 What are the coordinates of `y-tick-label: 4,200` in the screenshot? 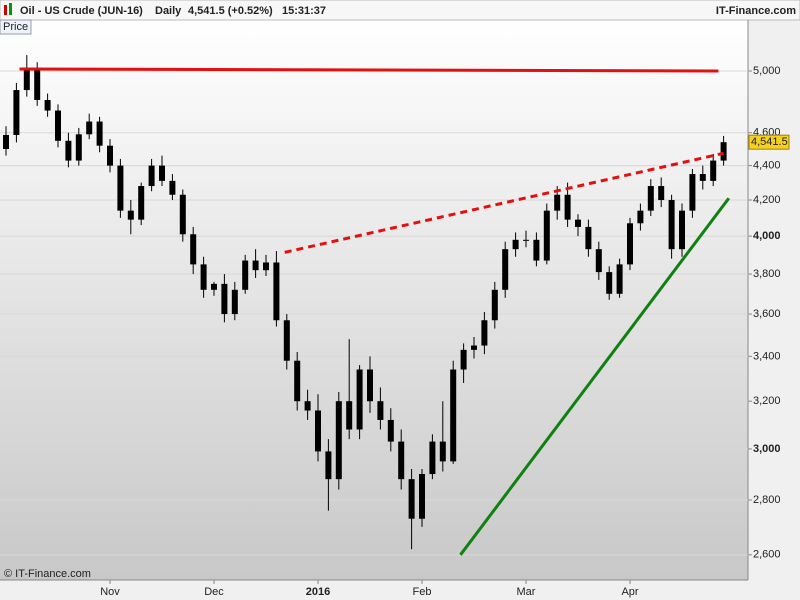 It's located at (767, 200).